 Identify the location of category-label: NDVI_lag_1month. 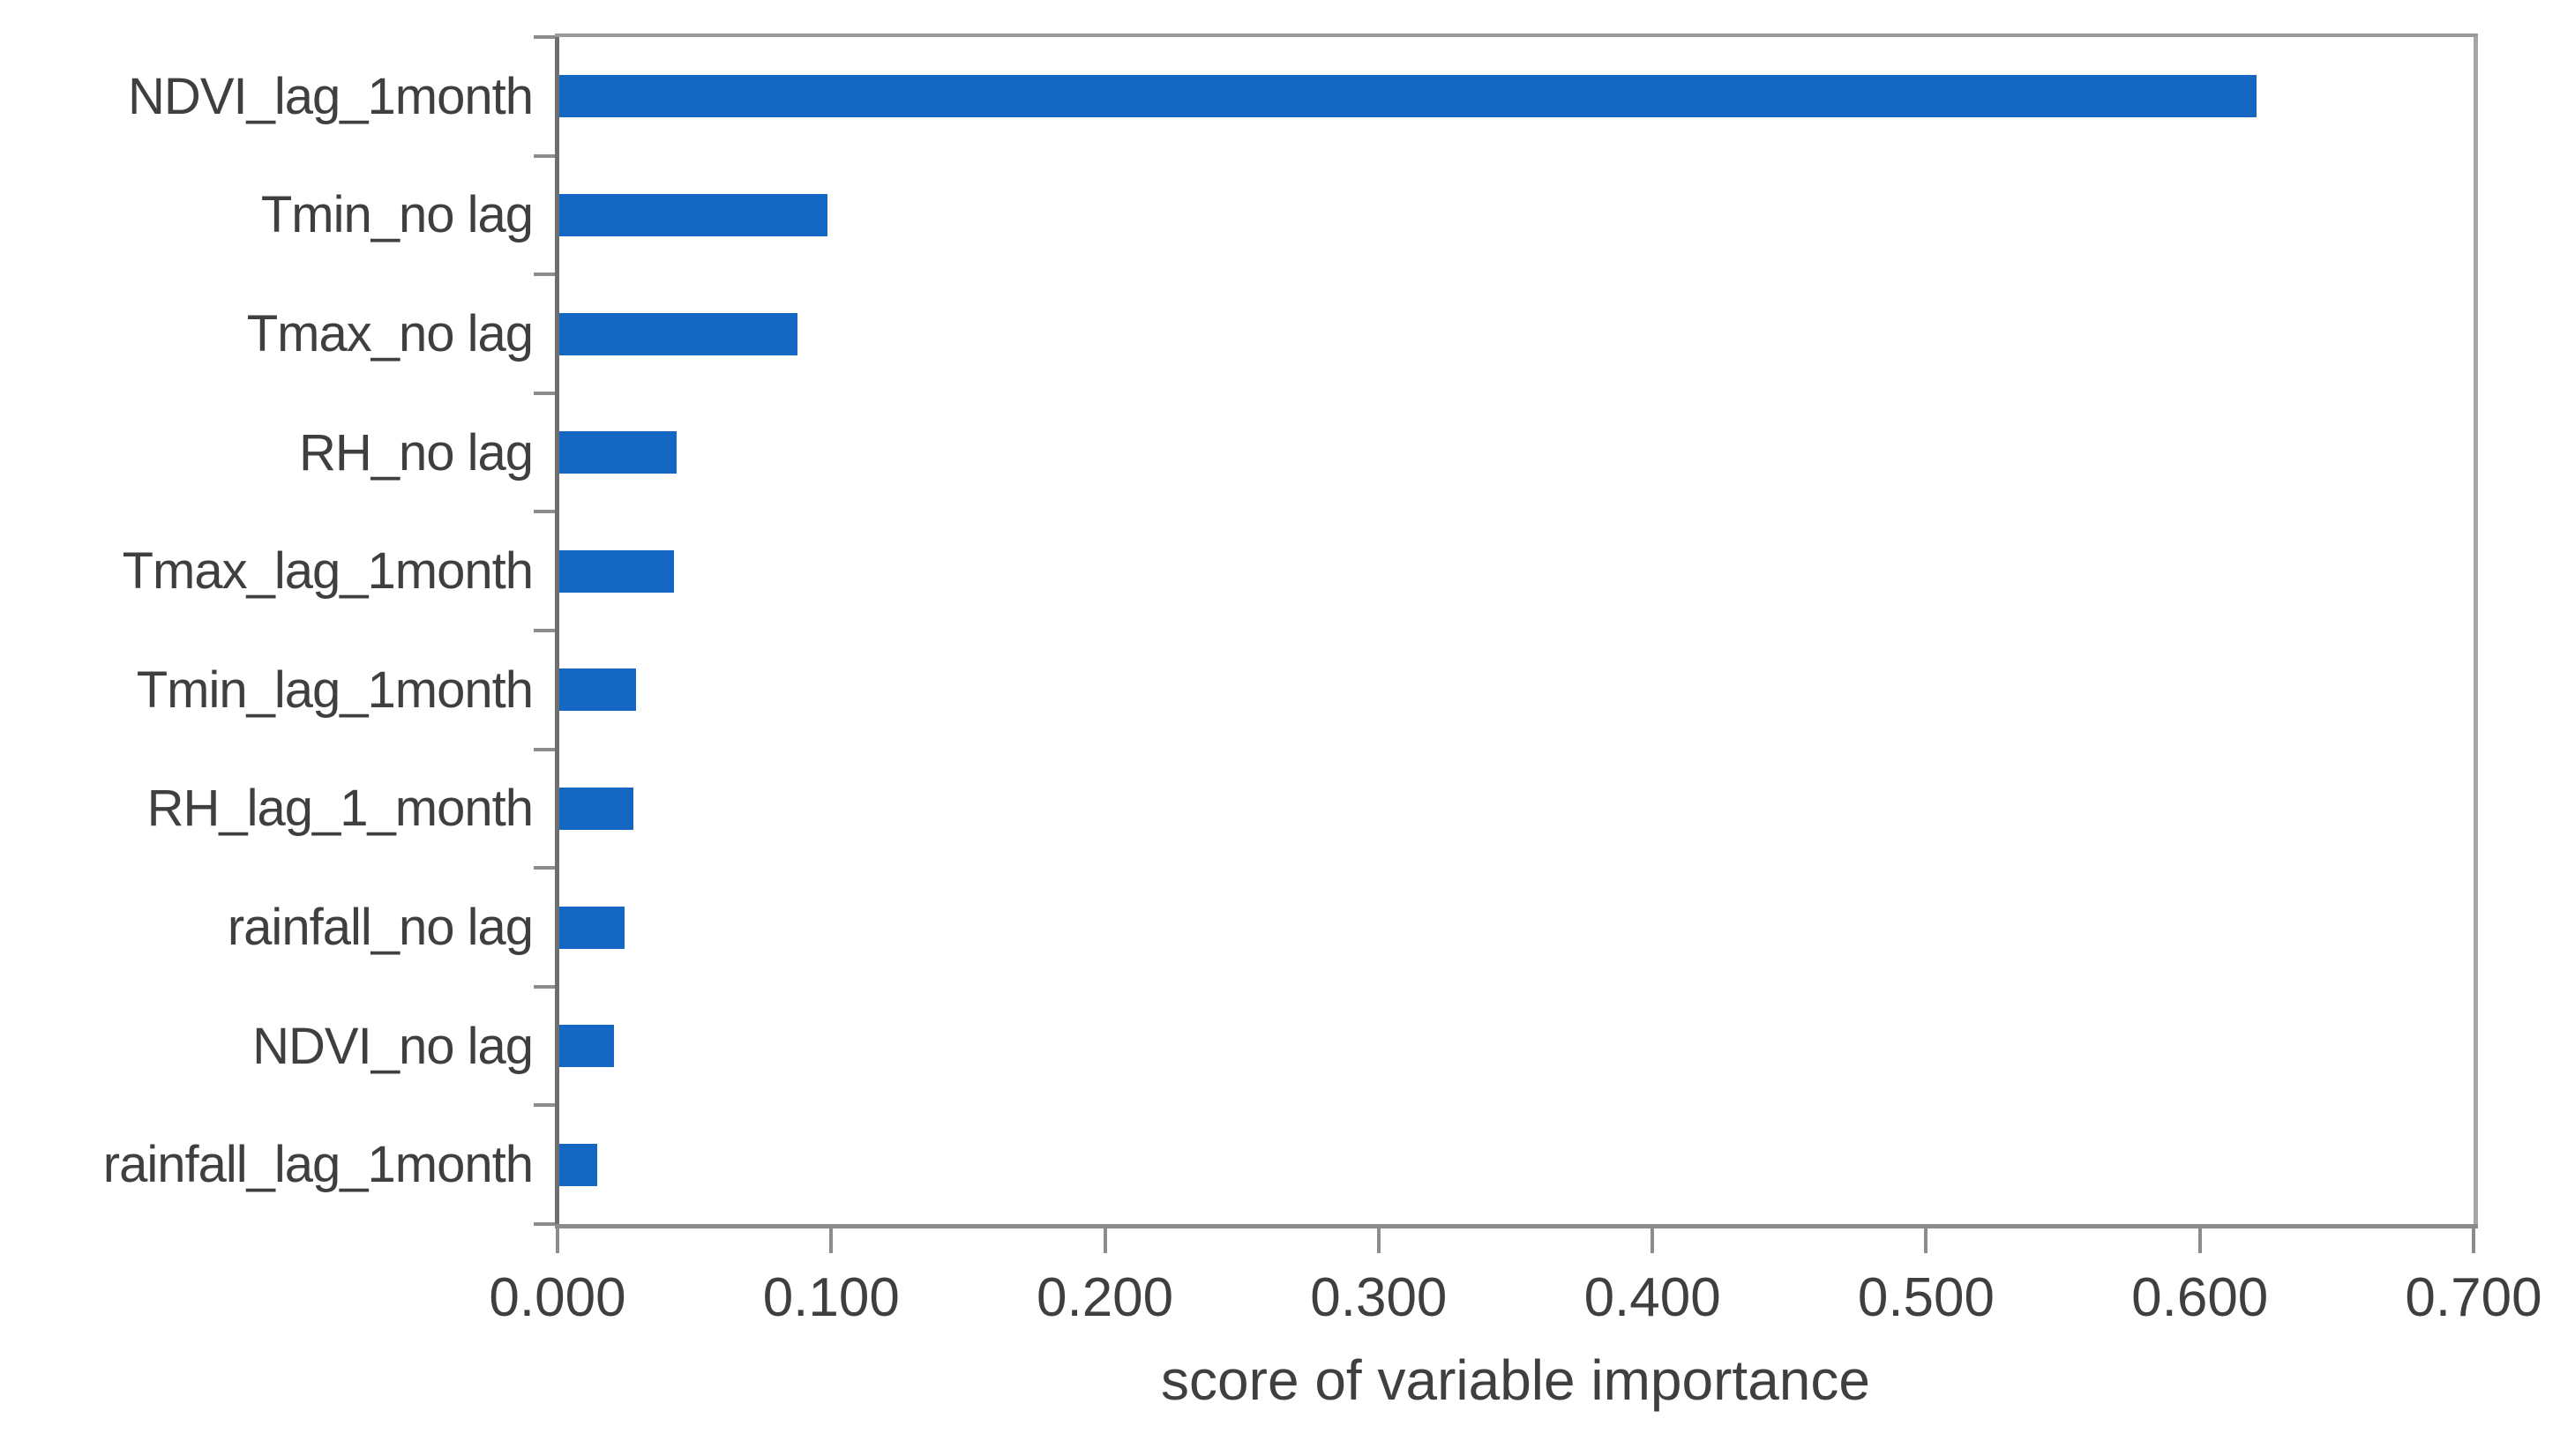
(331, 96).